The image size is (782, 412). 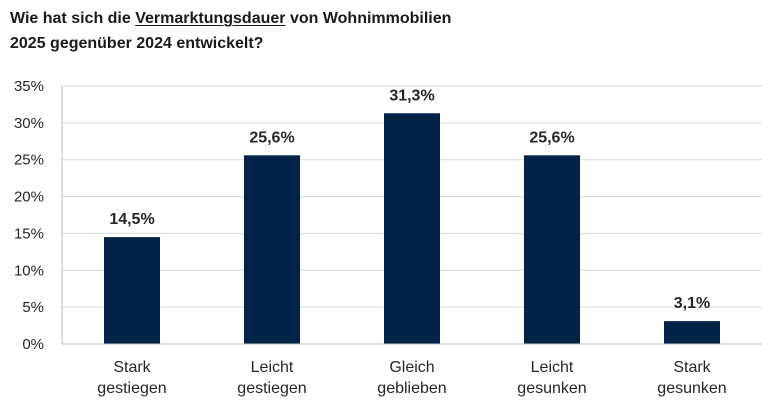 What do you see at coordinates (33, 307) in the screenshot?
I see `y-tick-label: 5%` at bounding box center [33, 307].